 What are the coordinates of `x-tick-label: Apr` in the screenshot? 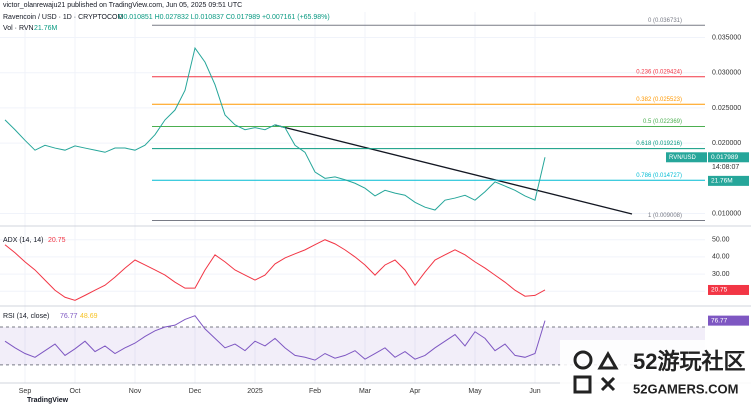 It's located at (416, 391).